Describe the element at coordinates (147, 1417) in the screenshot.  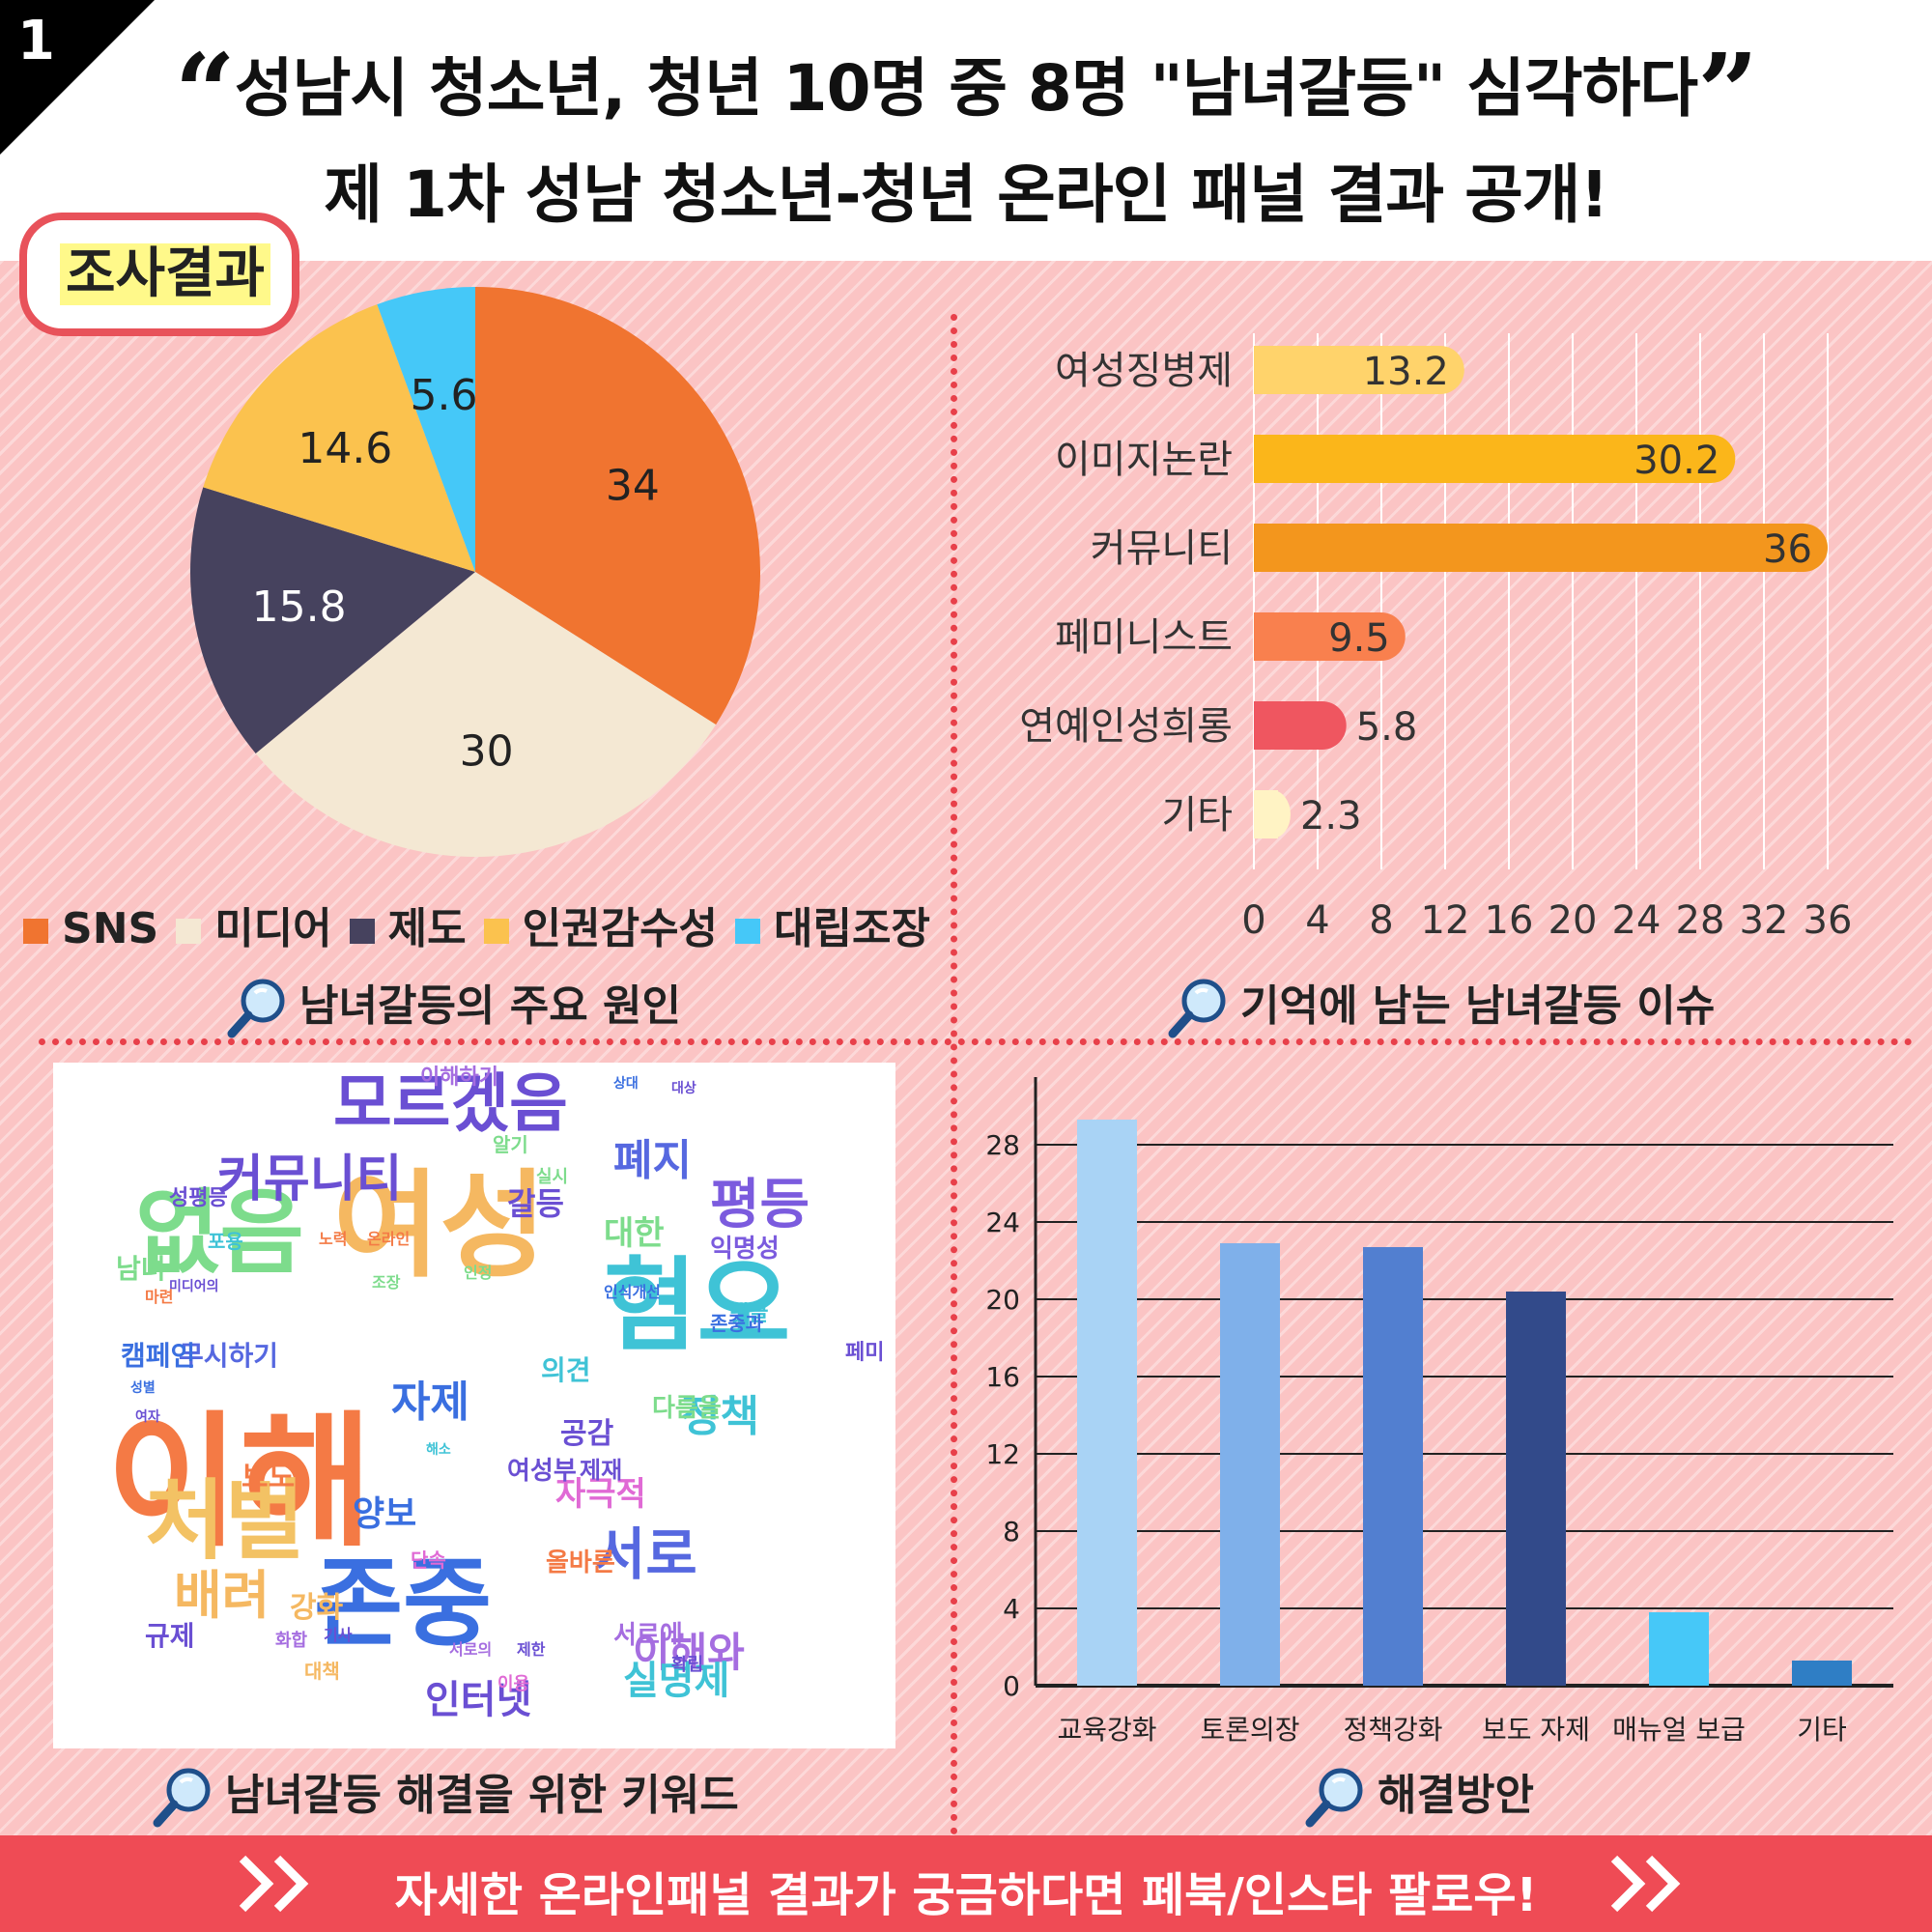
I see `cloud-word: 여자` at that location.